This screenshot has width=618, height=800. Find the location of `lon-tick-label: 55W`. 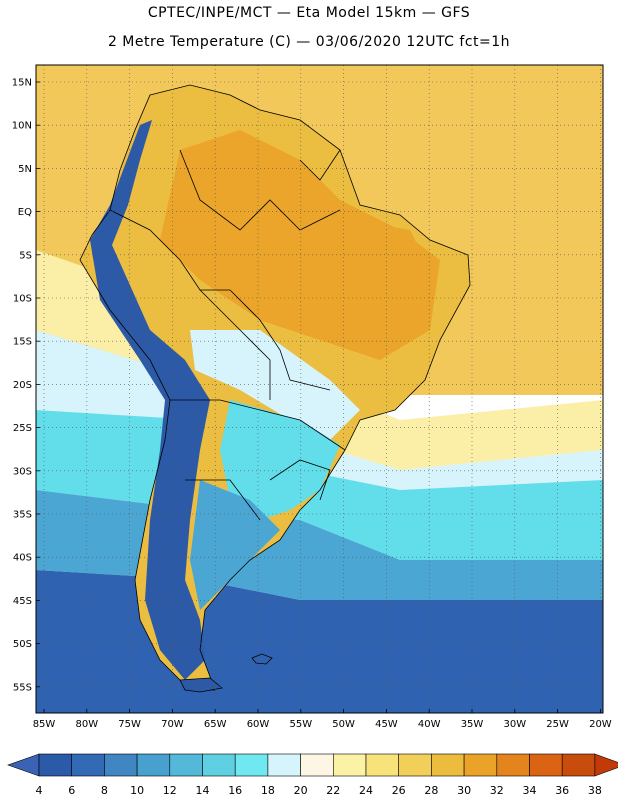

lon-tick-label: 55W is located at coordinates (300, 724).